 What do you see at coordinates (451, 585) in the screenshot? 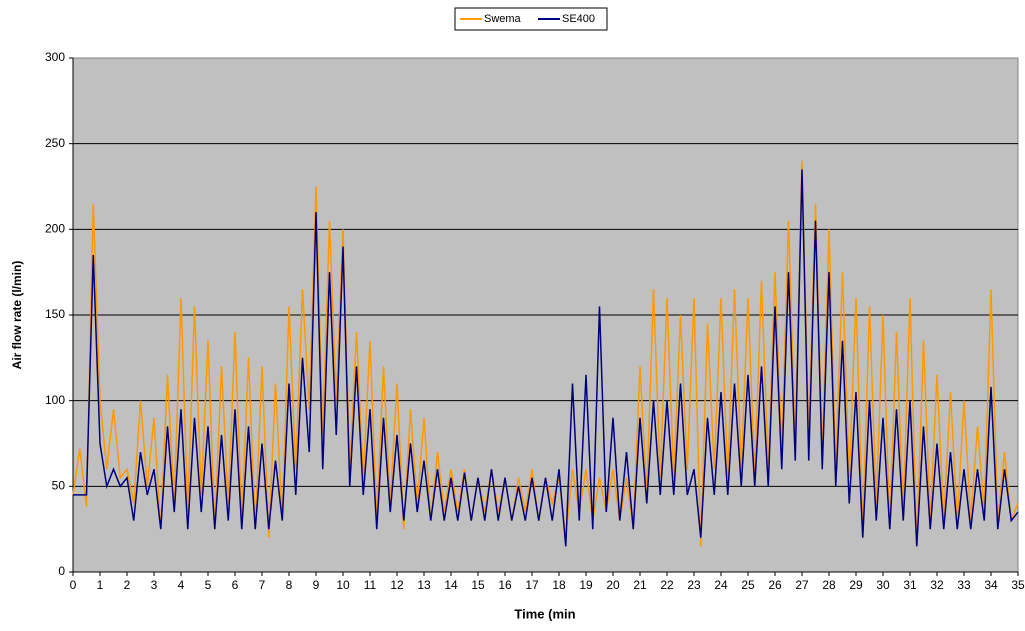
I see `x-tick-label: 14` at bounding box center [451, 585].